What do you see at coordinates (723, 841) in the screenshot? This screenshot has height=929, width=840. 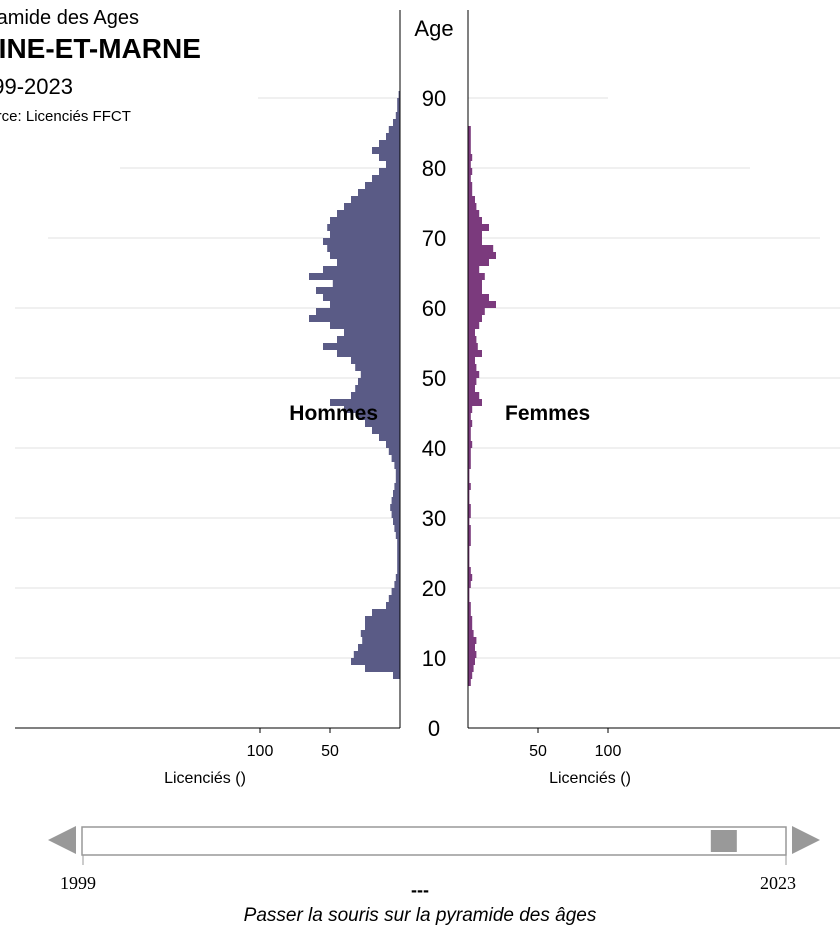 I see `year-slider-handle` at bounding box center [723, 841].